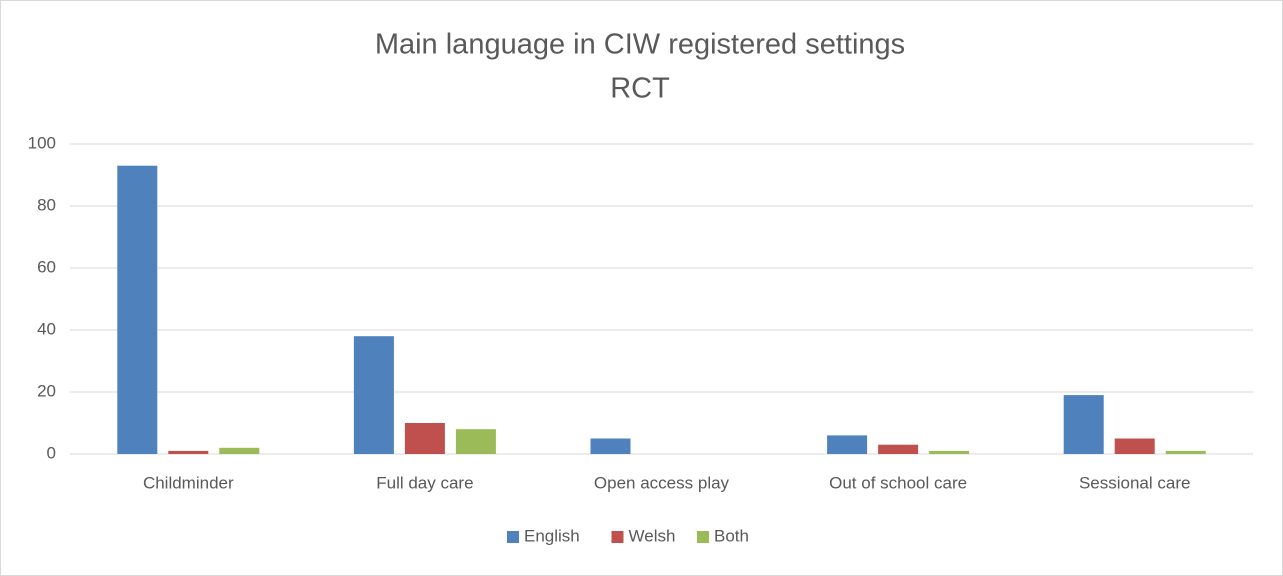 The width and height of the screenshot is (1283, 576). Describe the element at coordinates (46, 204) in the screenshot. I see `y-tick-label: 80` at that location.